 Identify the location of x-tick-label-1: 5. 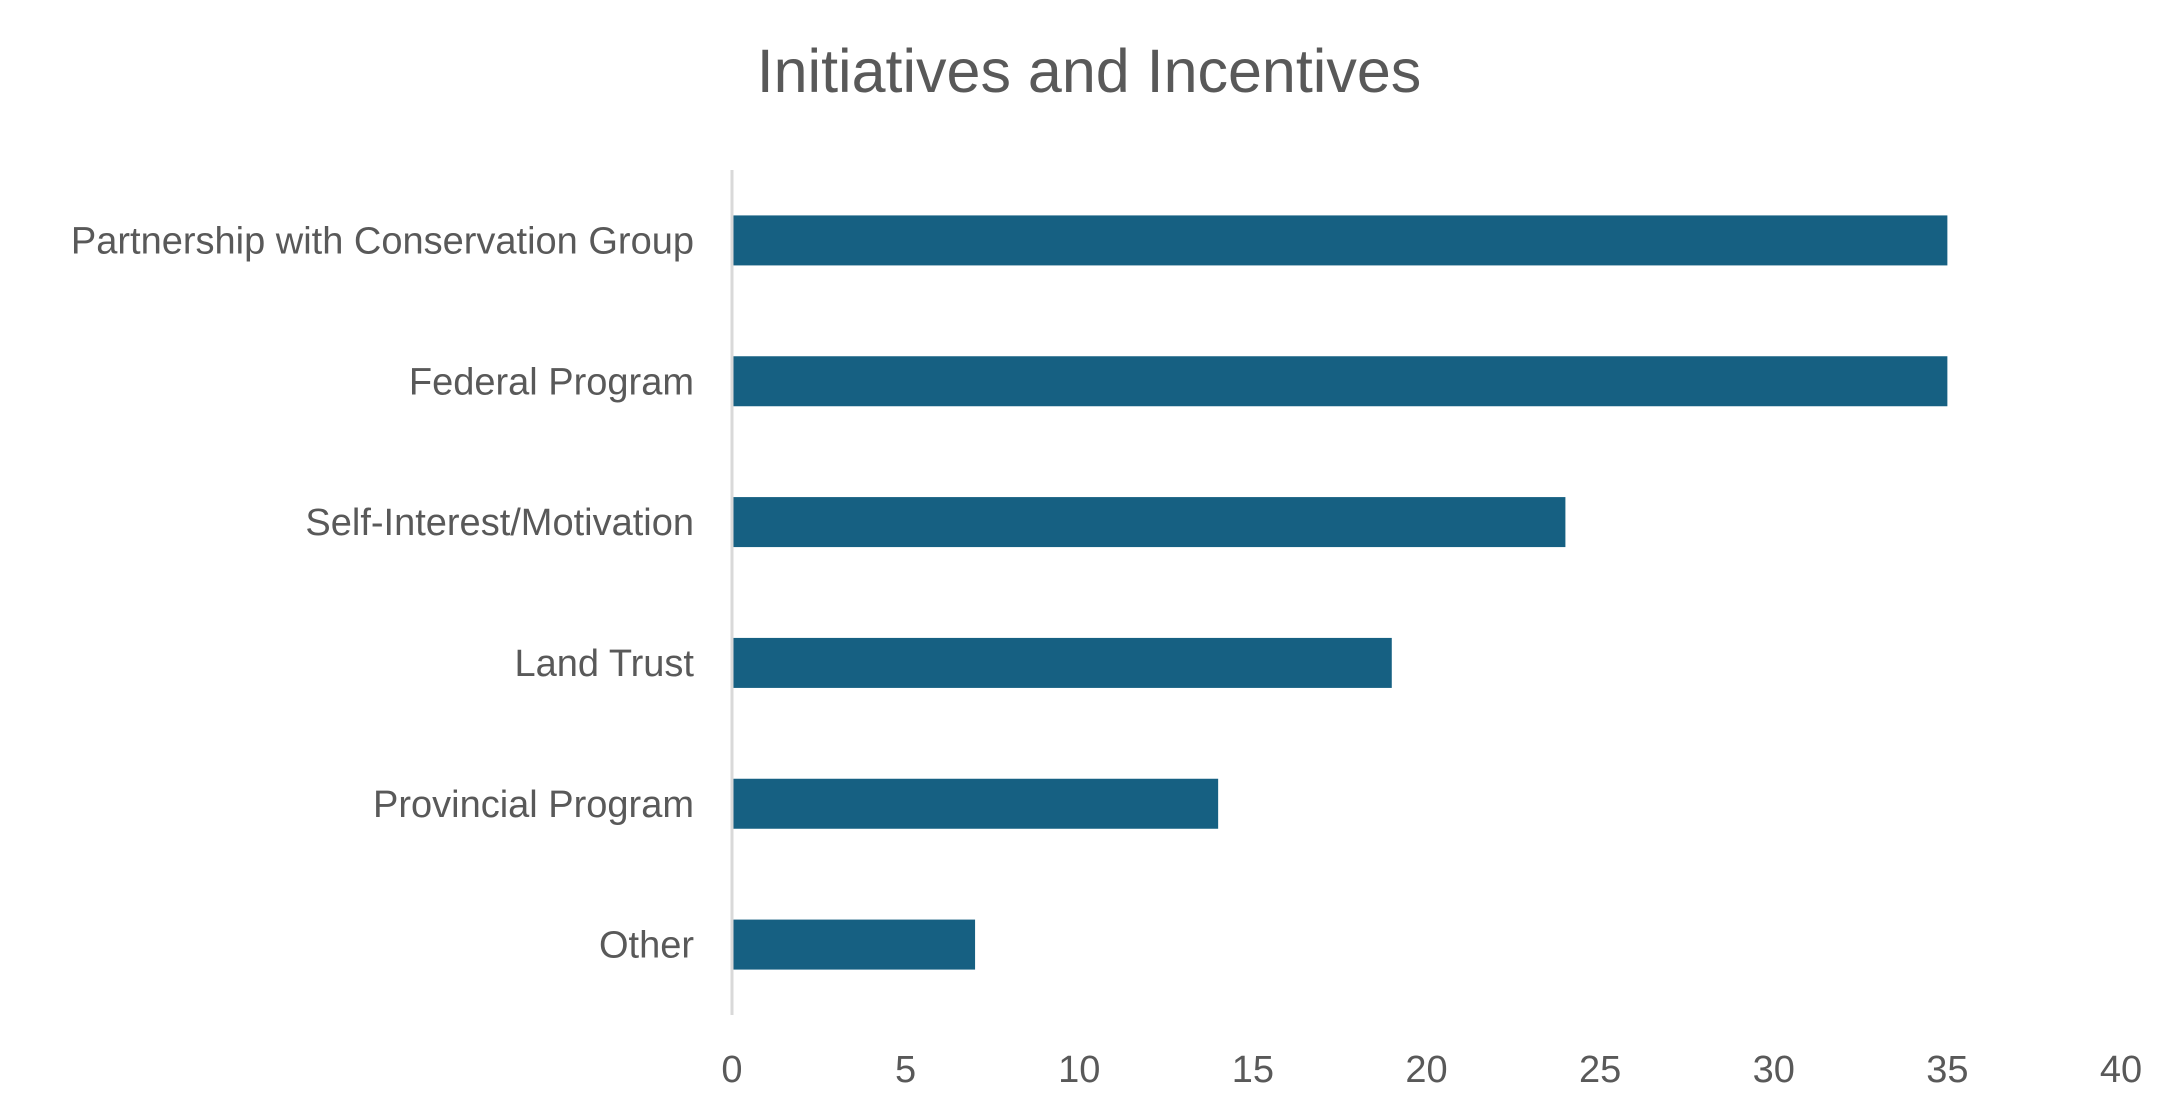
(905, 1070).